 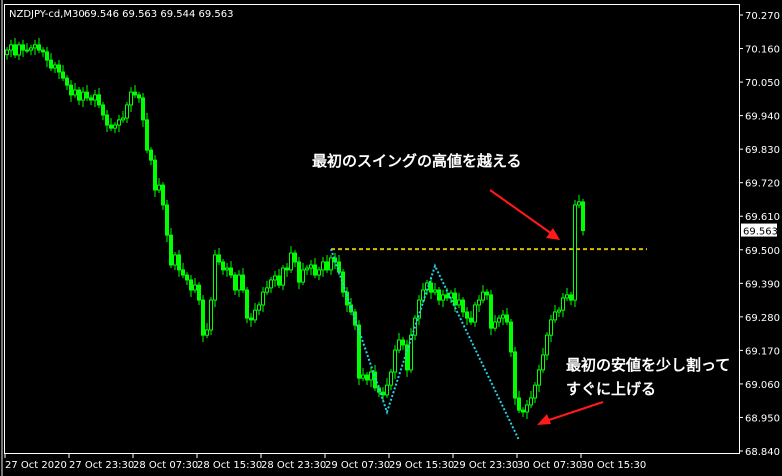 I want to click on annotation-break-low-2: すぐに上げる, so click(x=611, y=389).